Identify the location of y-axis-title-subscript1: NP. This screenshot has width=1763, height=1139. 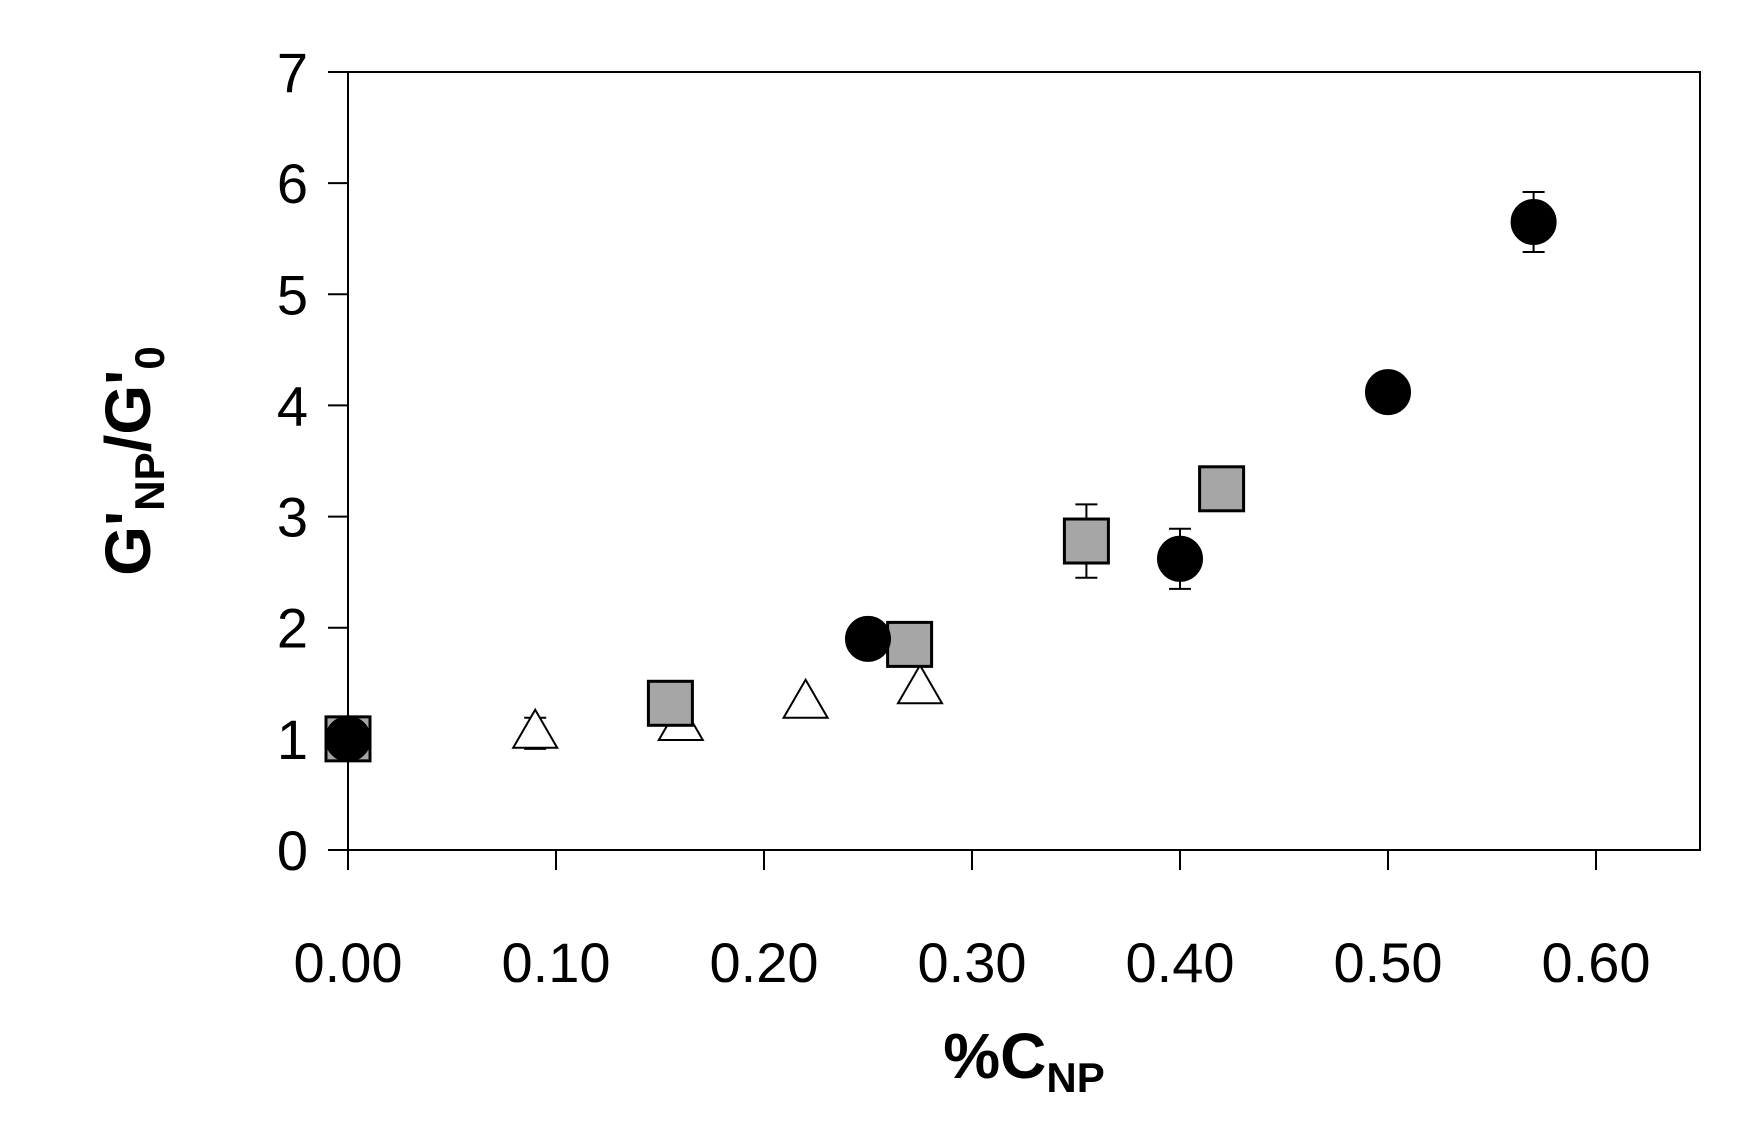
(149, 481).